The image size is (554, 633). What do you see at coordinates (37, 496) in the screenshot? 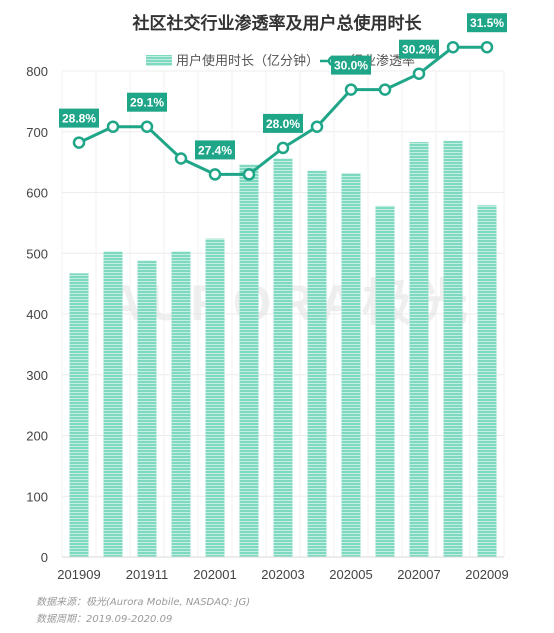
I see `y-tick-label: 100` at bounding box center [37, 496].